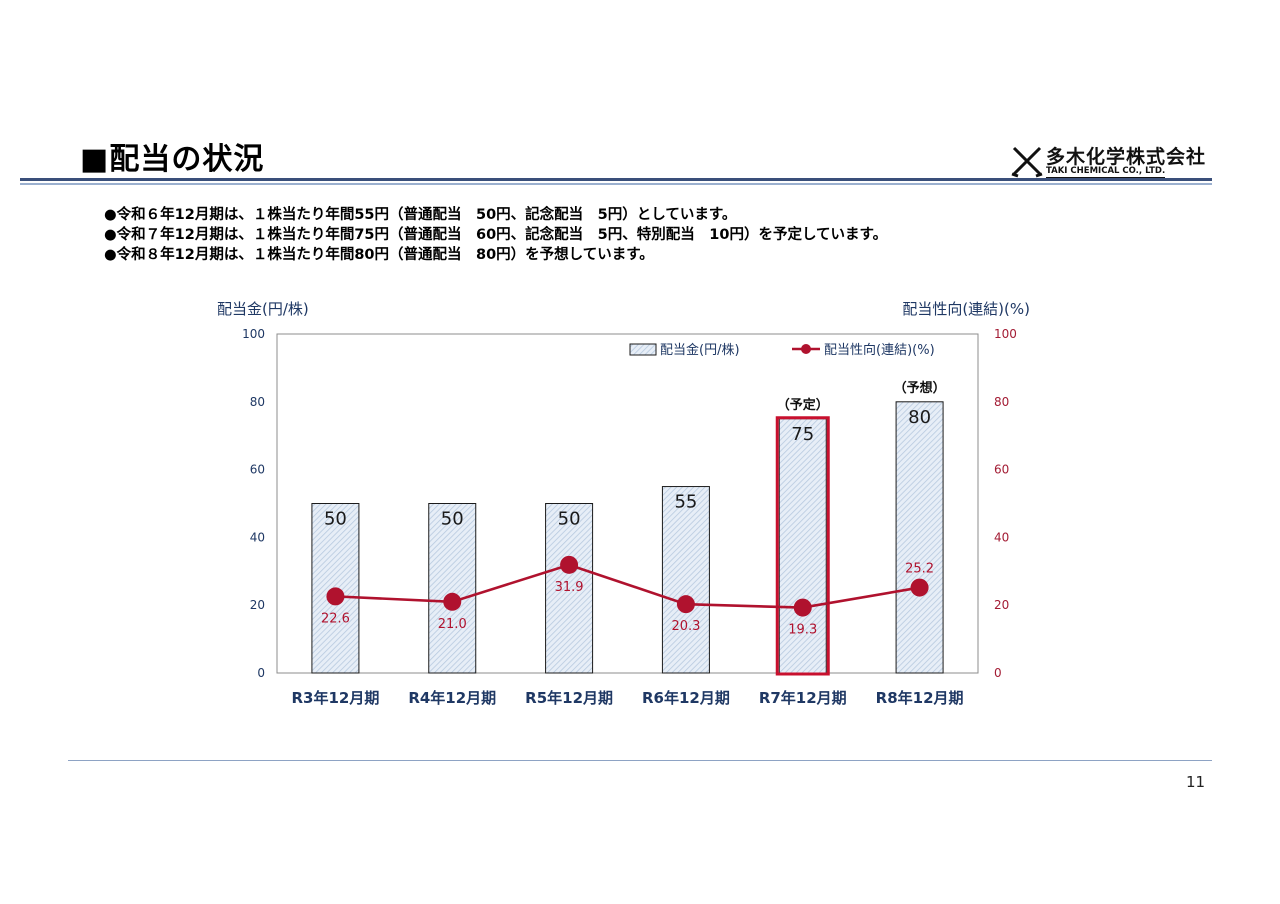 The height and width of the screenshot is (904, 1280). I want to click on bar-value-label: 55, so click(685, 502).